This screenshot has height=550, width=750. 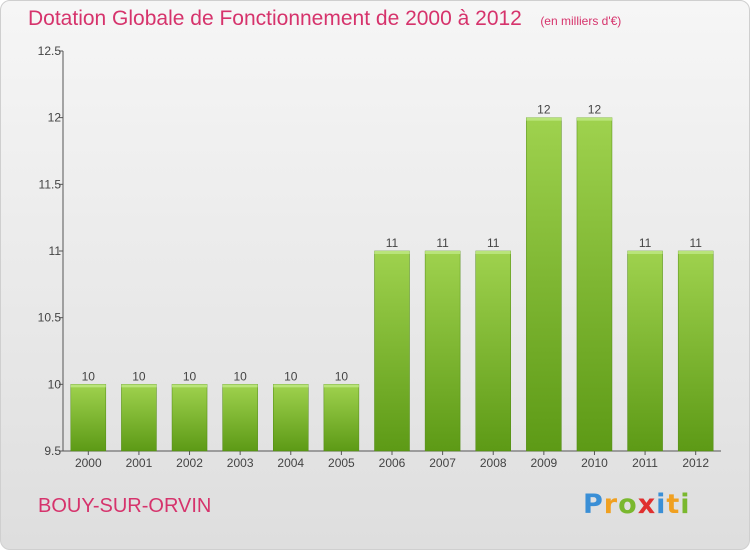 I want to click on x-tick-label: 2000, so click(x=88, y=463).